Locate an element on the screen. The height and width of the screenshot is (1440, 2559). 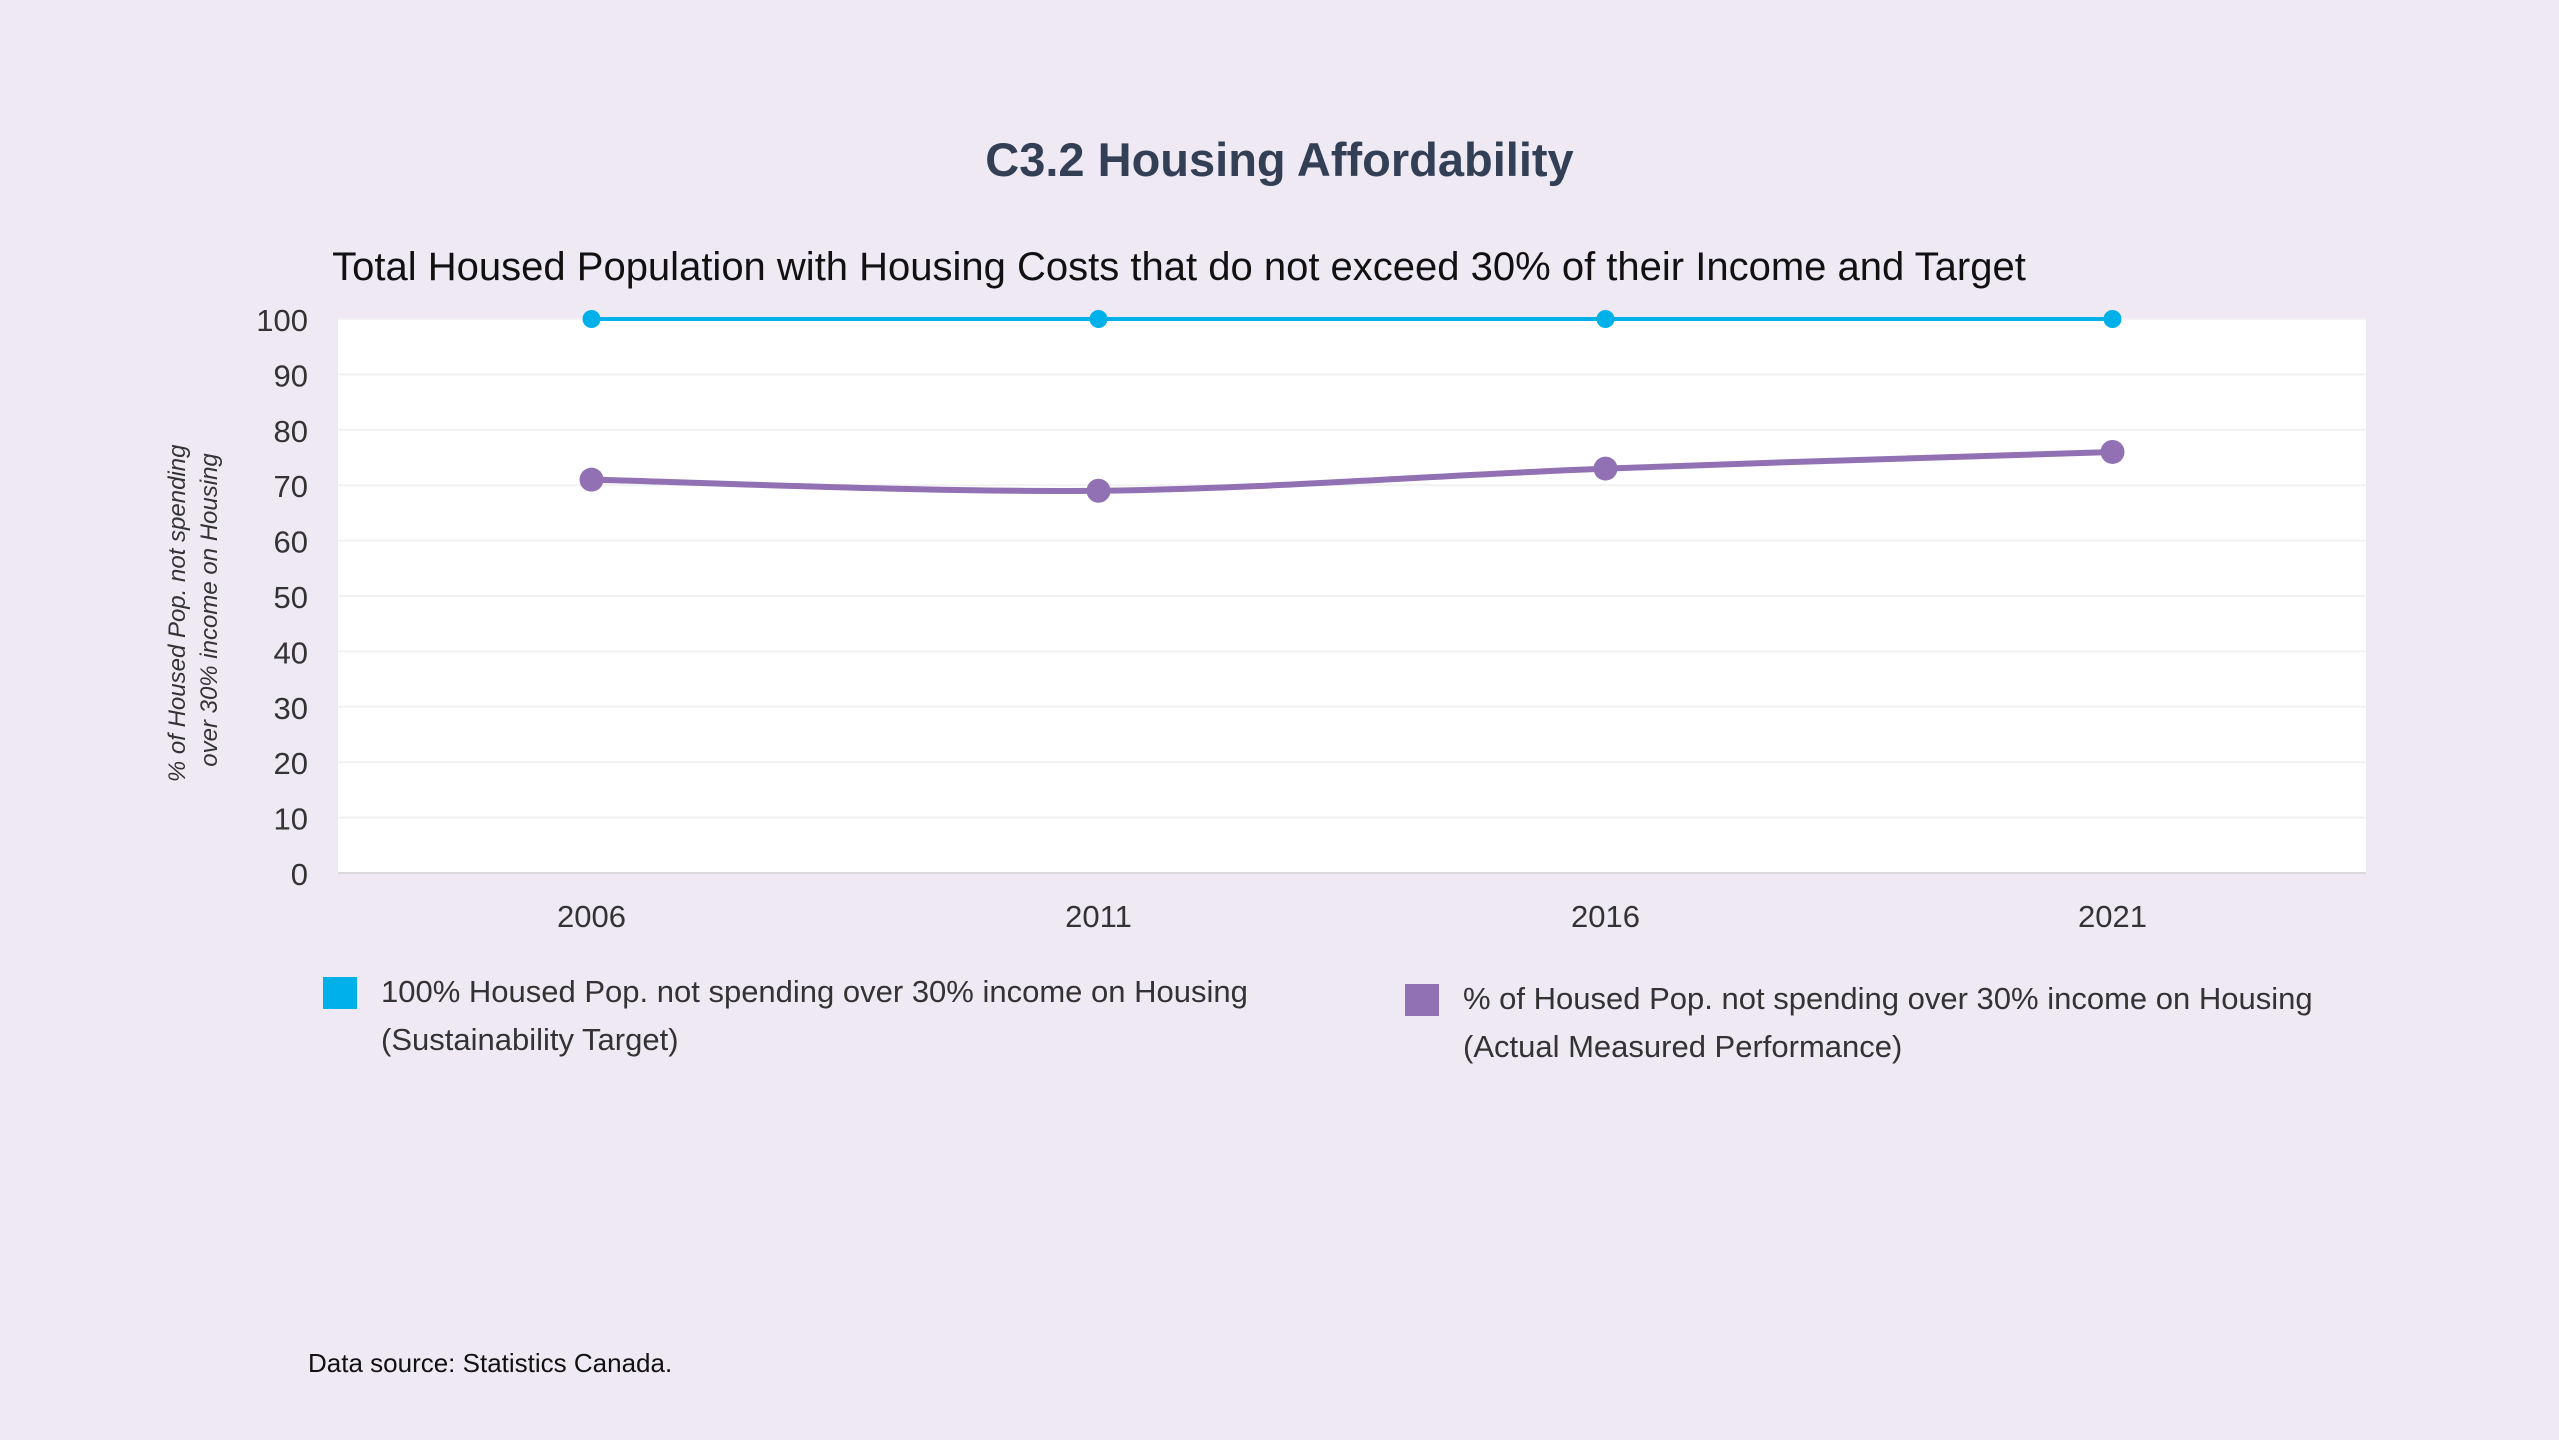
data-point-target-2016 is located at coordinates (1605, 319).